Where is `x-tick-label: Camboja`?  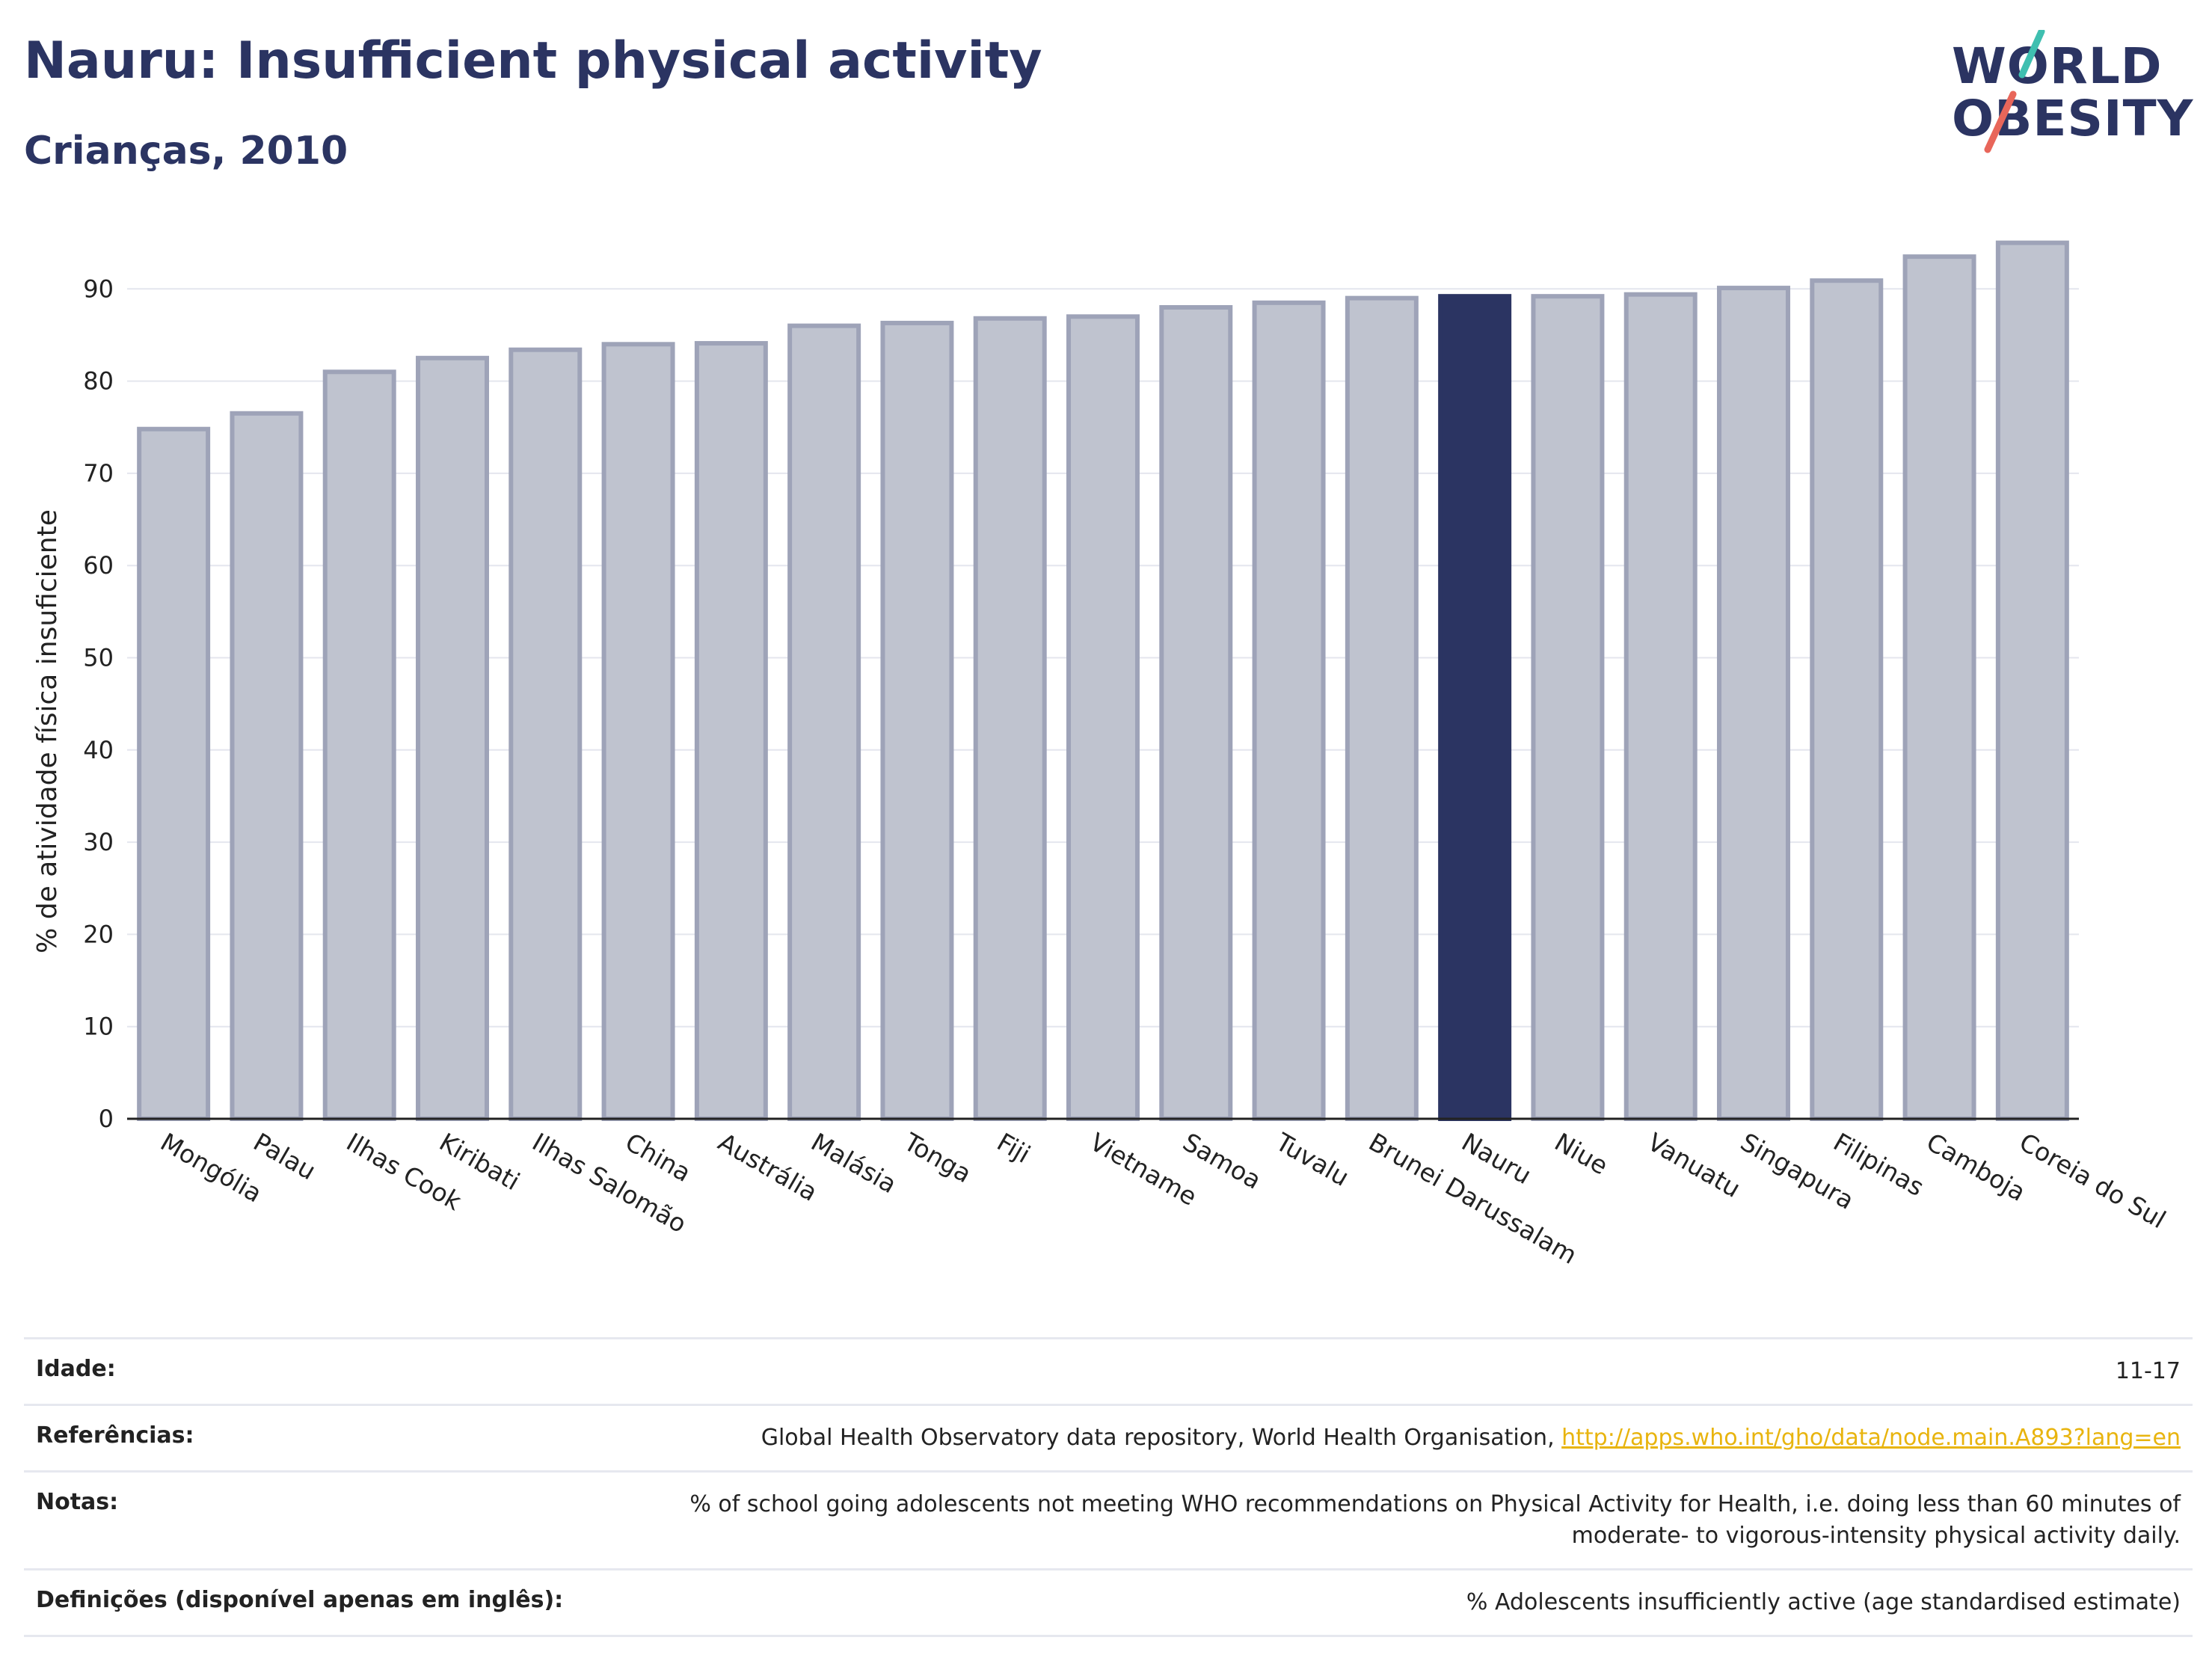
x-tick-label: Camboja is located at coordinates (1977, 1167).